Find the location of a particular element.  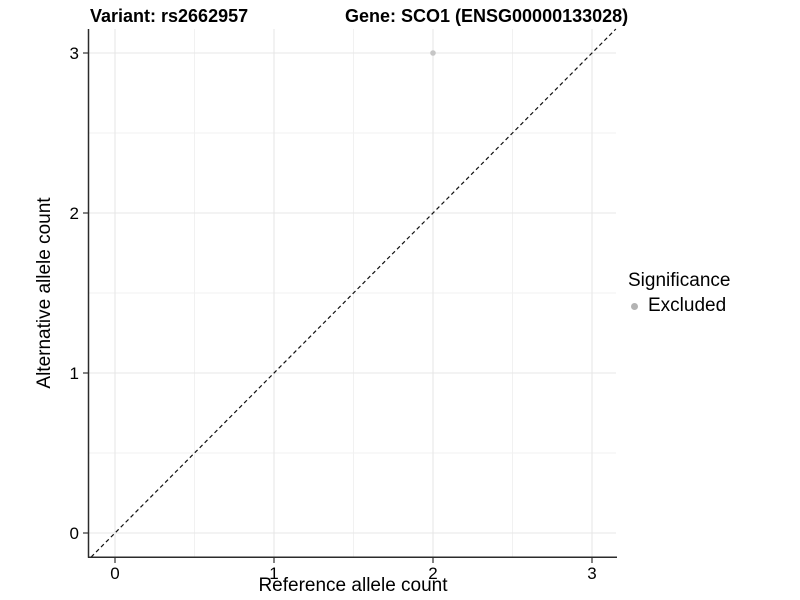

y-tick-label: 2 is located at coordinates (74, 213).